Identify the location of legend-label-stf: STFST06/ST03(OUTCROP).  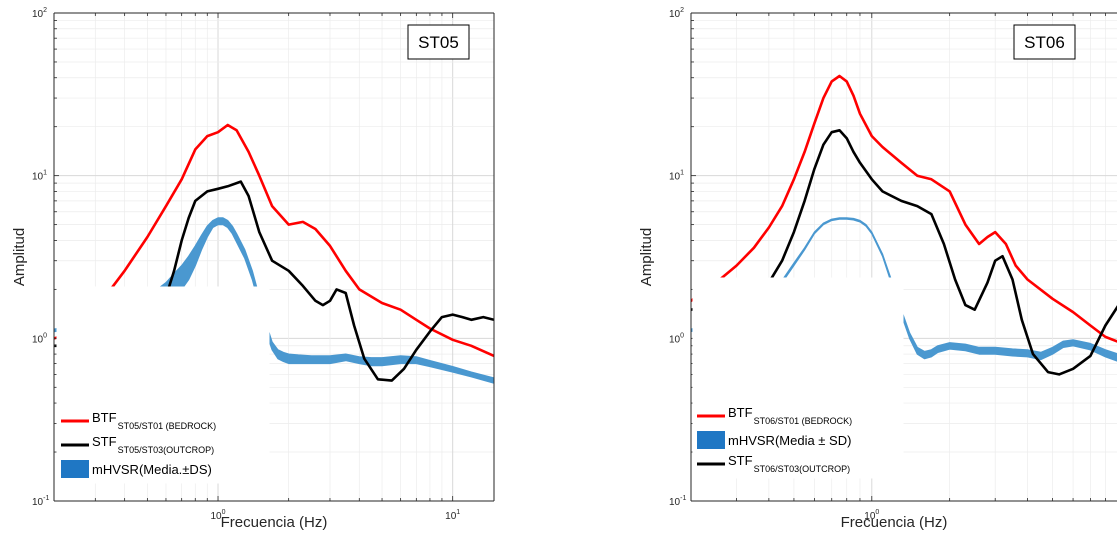
(789, 463).